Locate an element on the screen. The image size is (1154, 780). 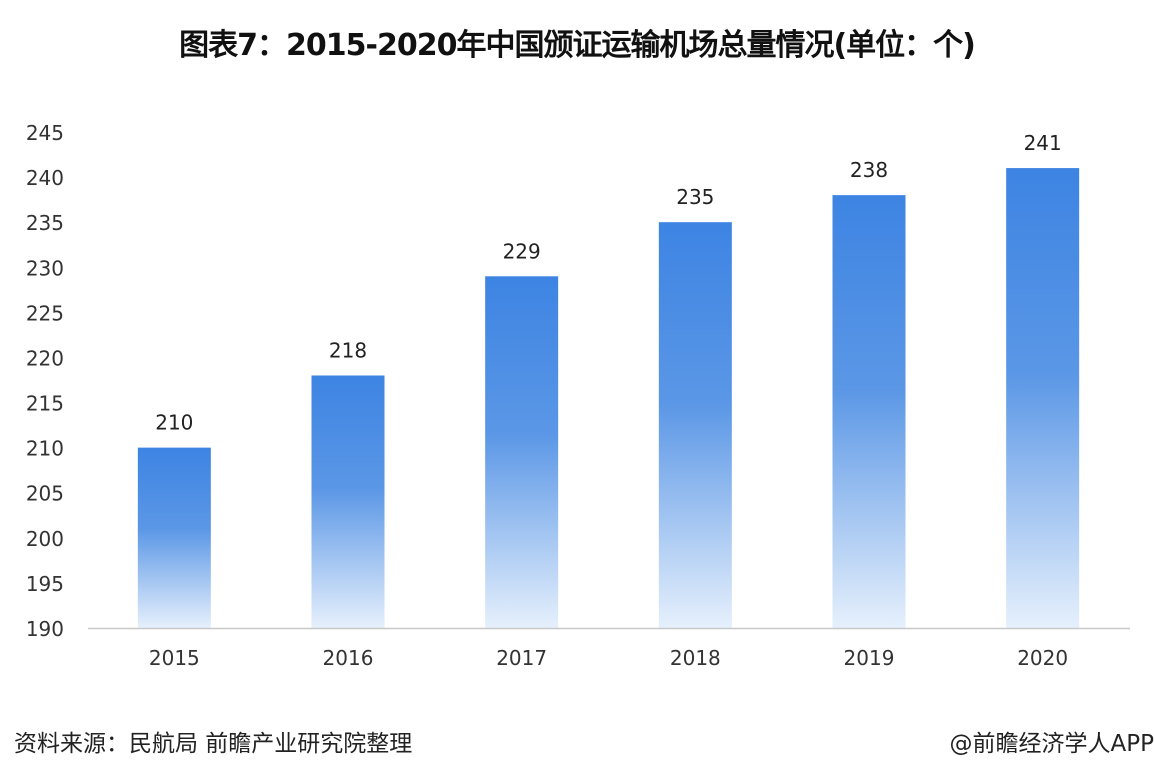
x-tick-label: 2016 is located at coordinates (348, 658).